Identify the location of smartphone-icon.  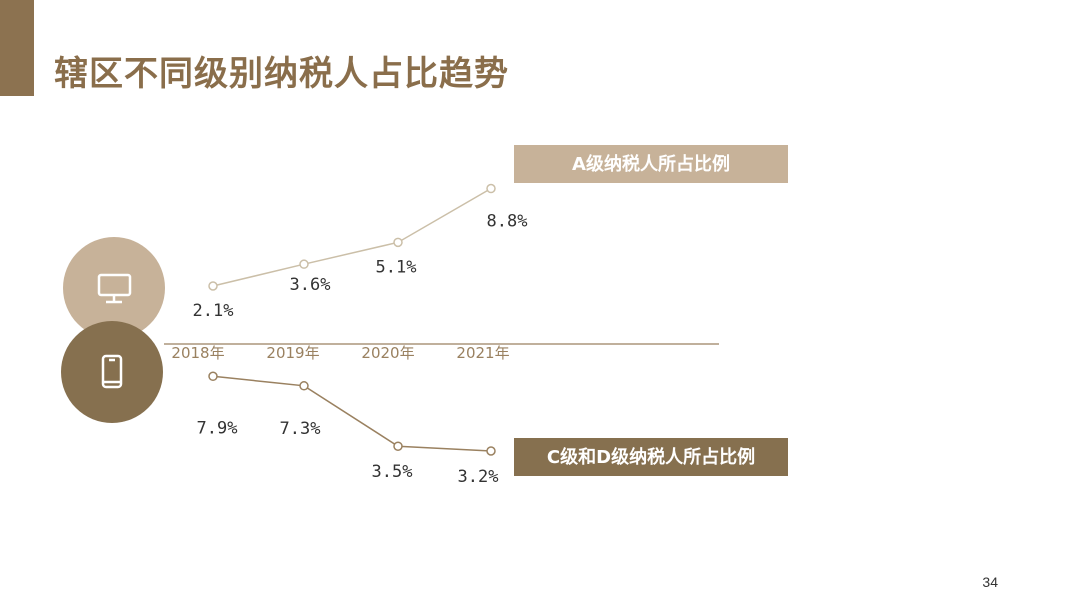
(112, 371).